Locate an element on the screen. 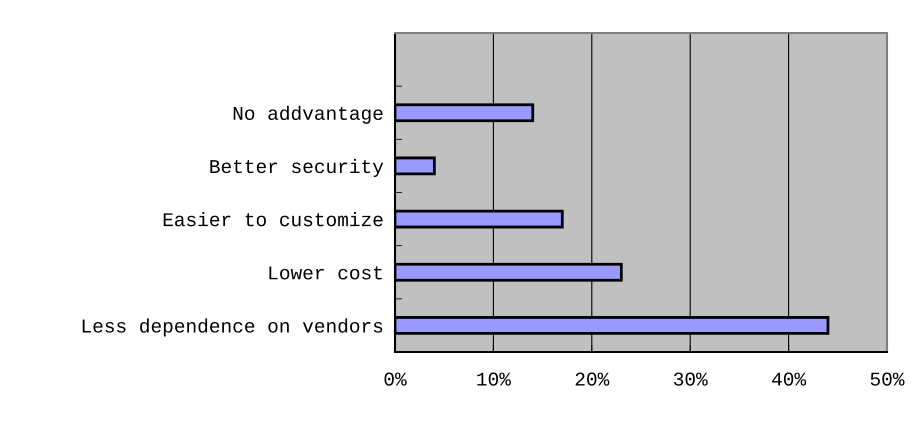  x-tick-label: 30% is located at coordinates (691, 379).